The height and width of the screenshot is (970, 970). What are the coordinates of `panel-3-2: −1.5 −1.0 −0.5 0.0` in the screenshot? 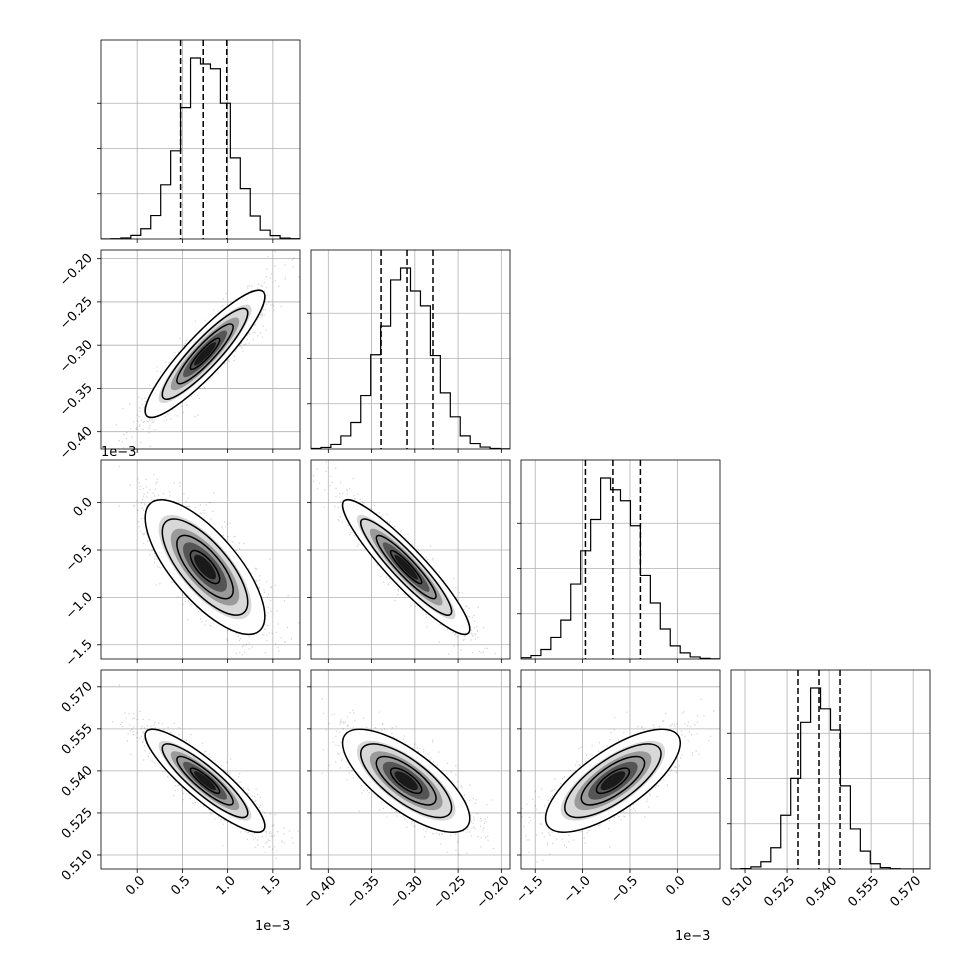 It's located at (617, 787).